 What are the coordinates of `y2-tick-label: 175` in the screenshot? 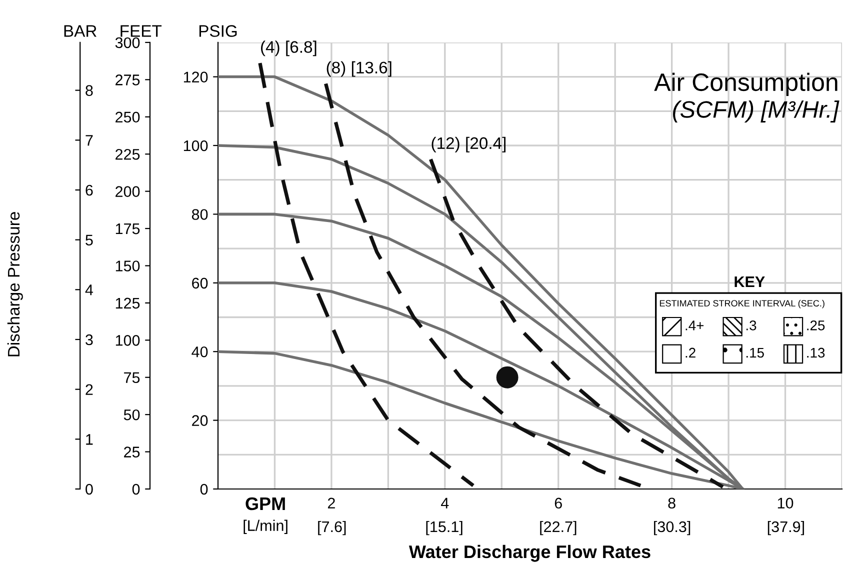 It's located at (128, 229).